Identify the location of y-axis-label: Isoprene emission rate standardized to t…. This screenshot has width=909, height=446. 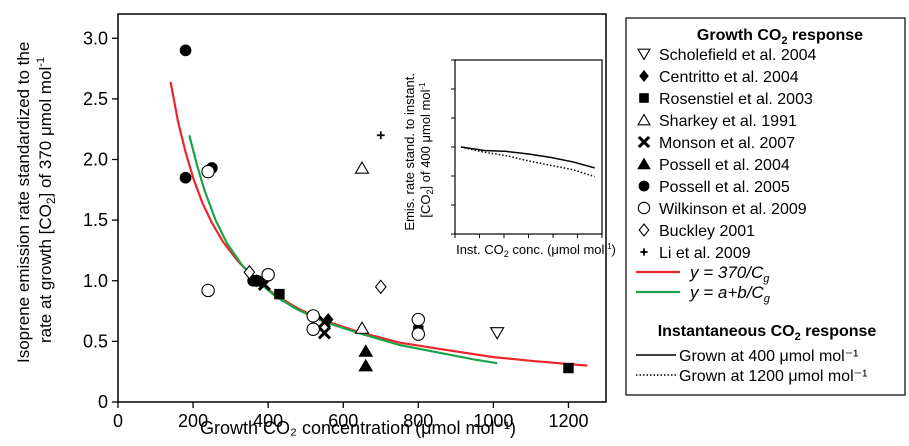
(36, 200).